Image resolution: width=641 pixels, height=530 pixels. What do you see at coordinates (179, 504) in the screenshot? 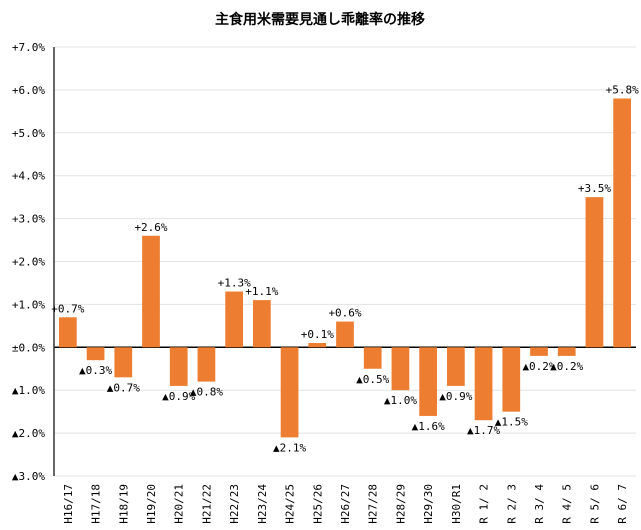
I see `x-tick-label: H20/21` at bounding box center [179, 504].